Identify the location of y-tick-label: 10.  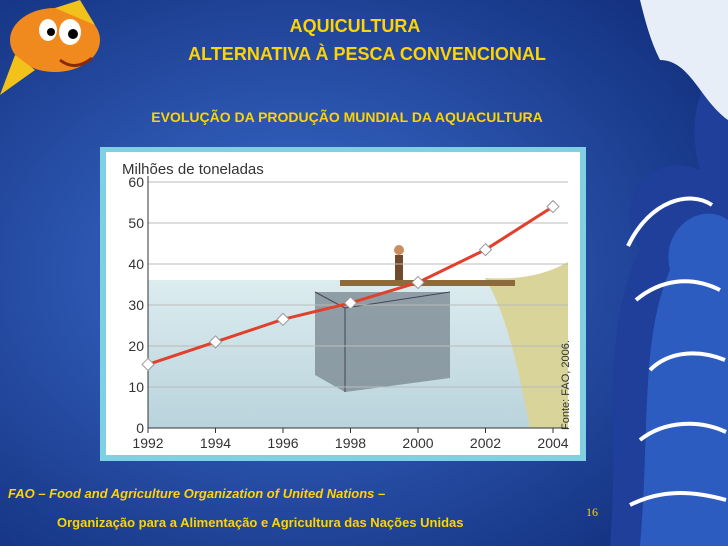
(136, 387).